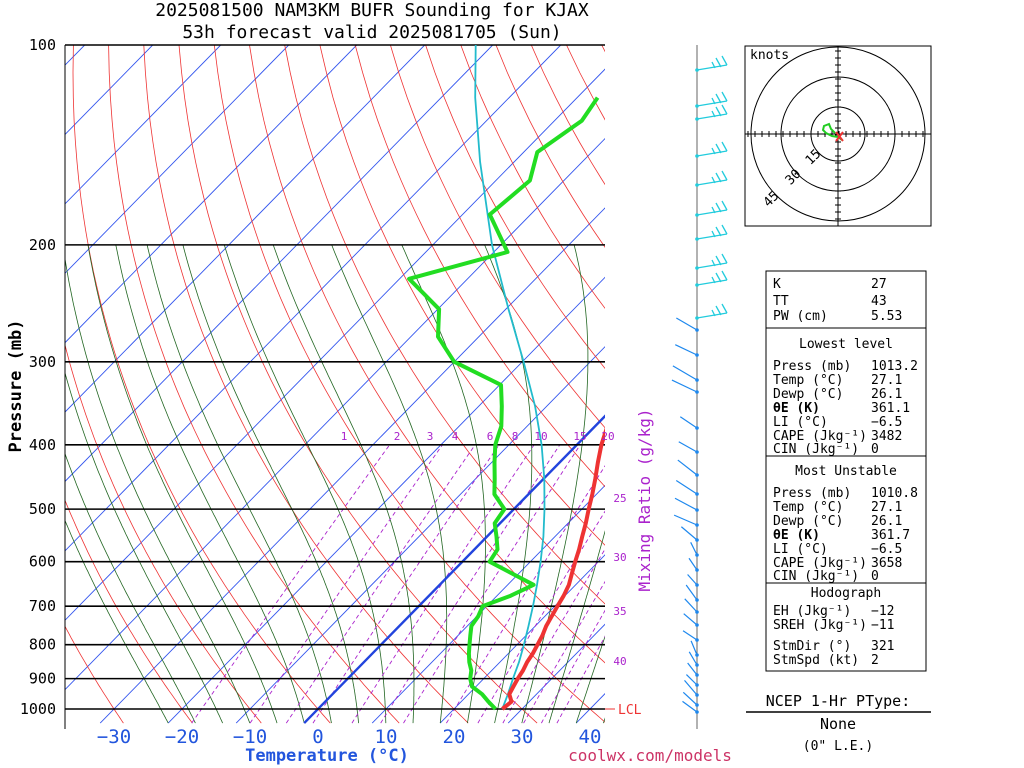  I want to click on mu-temp-label: Temp (°C), so click(808, 507).